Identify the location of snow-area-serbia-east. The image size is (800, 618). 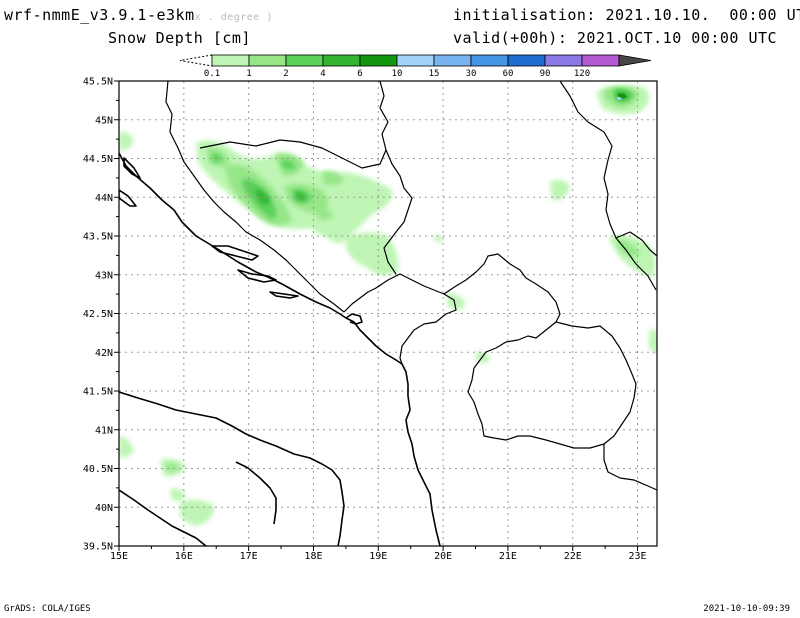
(560, 190).